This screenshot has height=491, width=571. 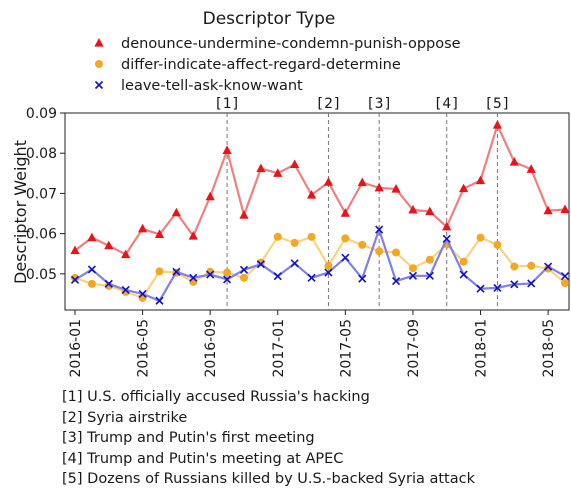 What do you see at coordinates (414, 348) in the screenshot?
I see `x-tick-label: 2017-09` at bounding box center [414, 348].